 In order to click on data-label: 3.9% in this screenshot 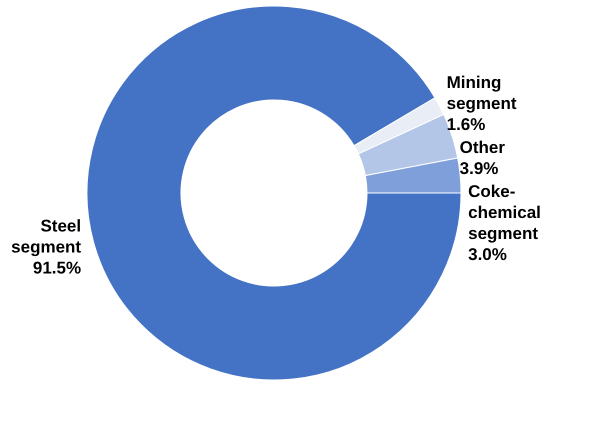, I will do `click(479, 168)`.